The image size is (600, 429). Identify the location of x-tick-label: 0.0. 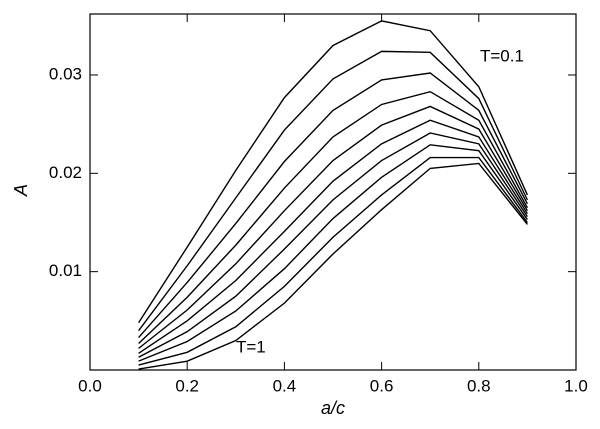
(90, 385).